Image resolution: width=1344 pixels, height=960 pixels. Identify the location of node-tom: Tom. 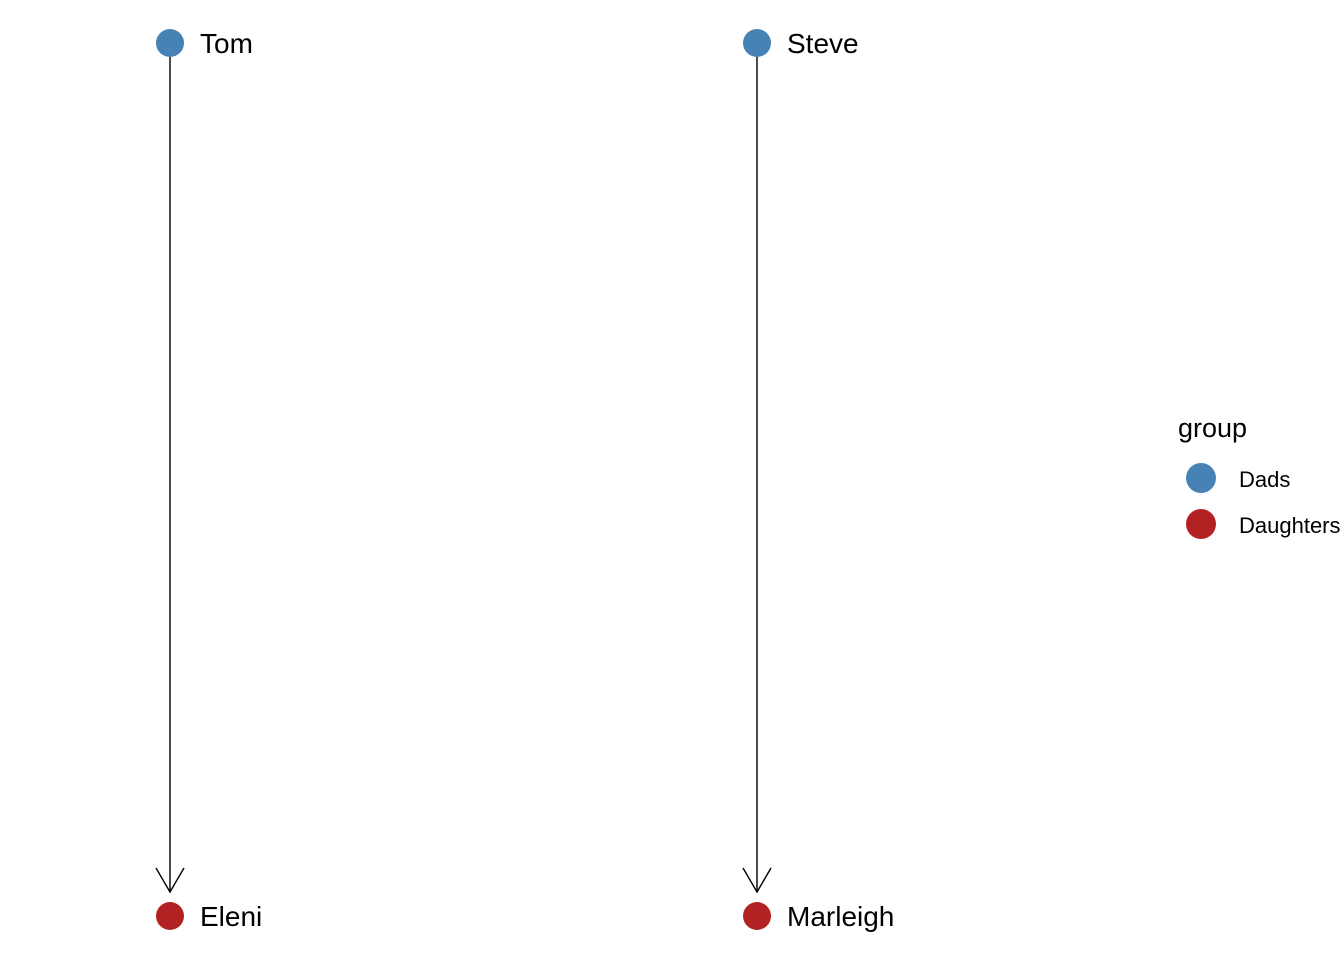
(204, 43).